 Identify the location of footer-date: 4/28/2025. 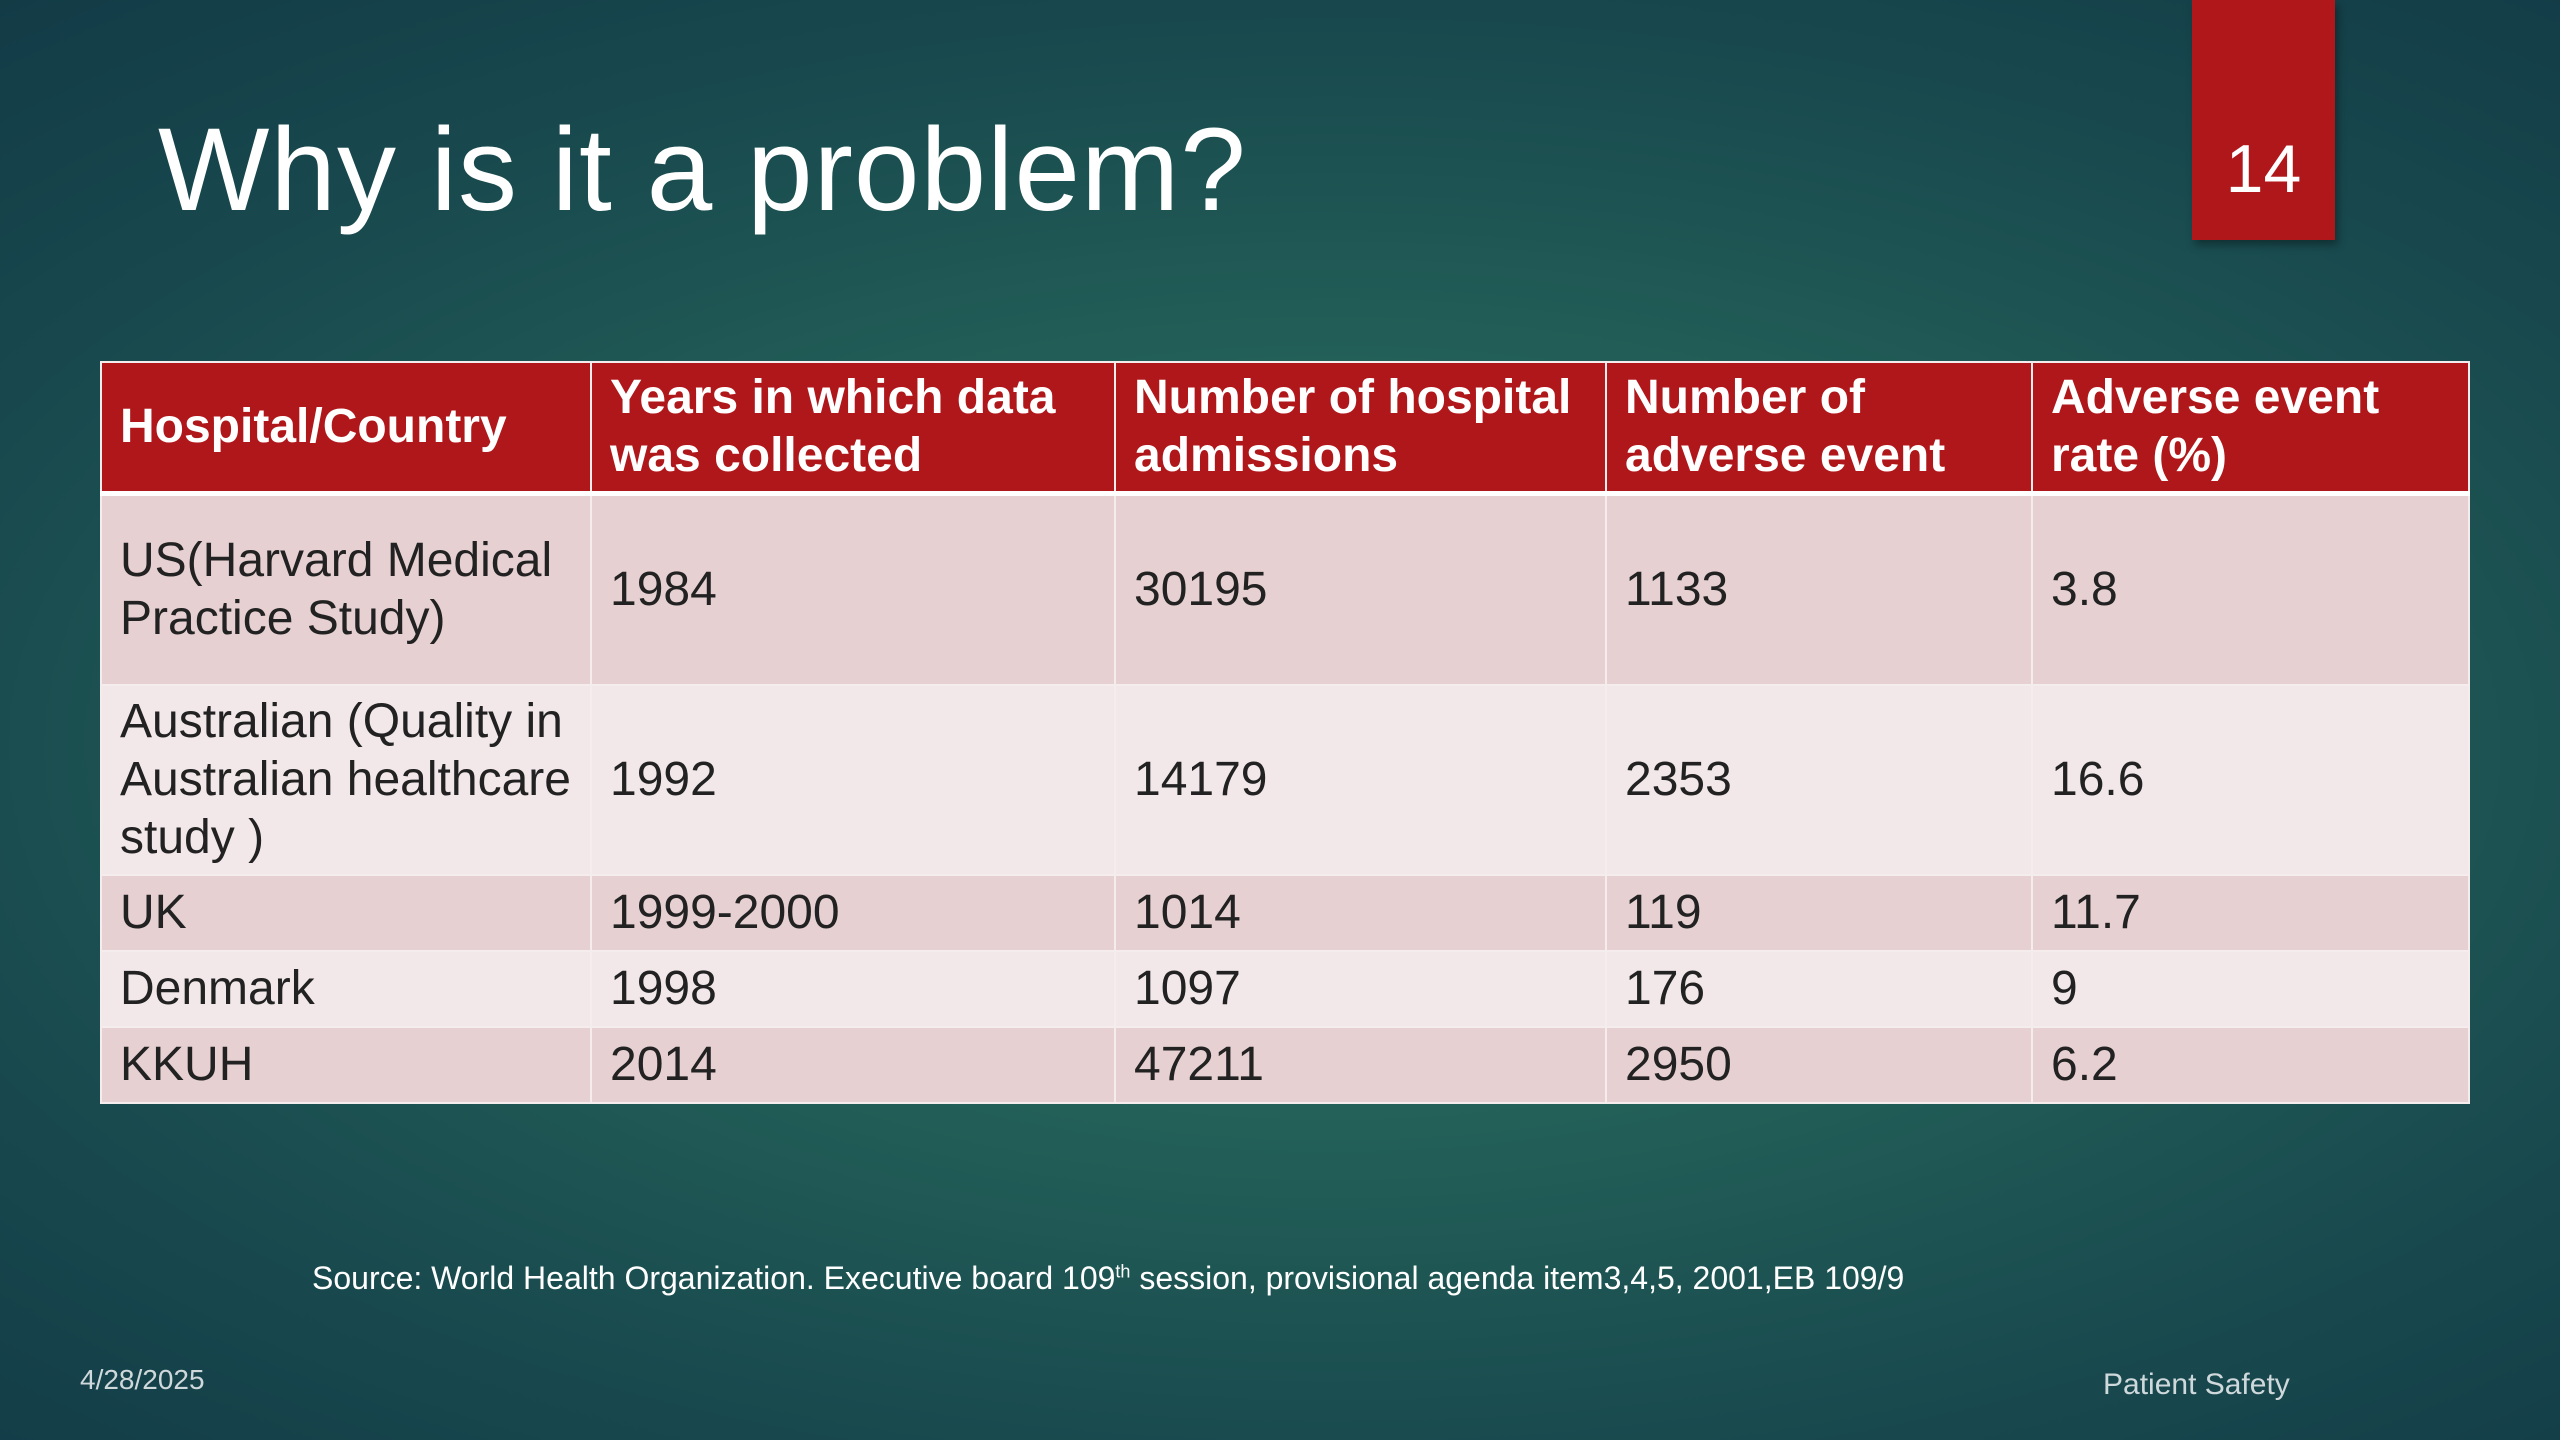
(142, 1379).